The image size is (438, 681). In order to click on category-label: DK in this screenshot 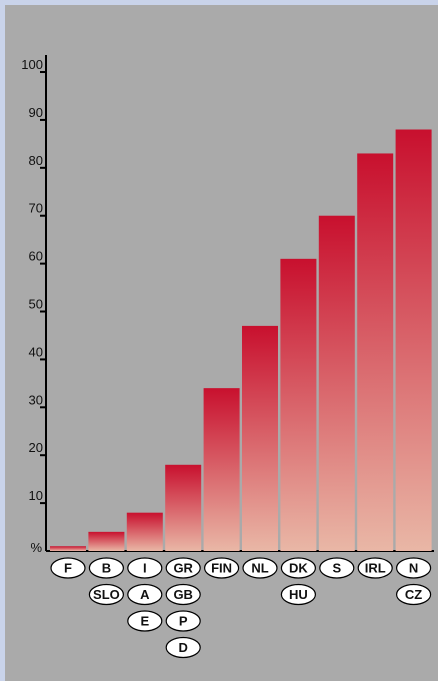, I will do `click(298, 568)`.